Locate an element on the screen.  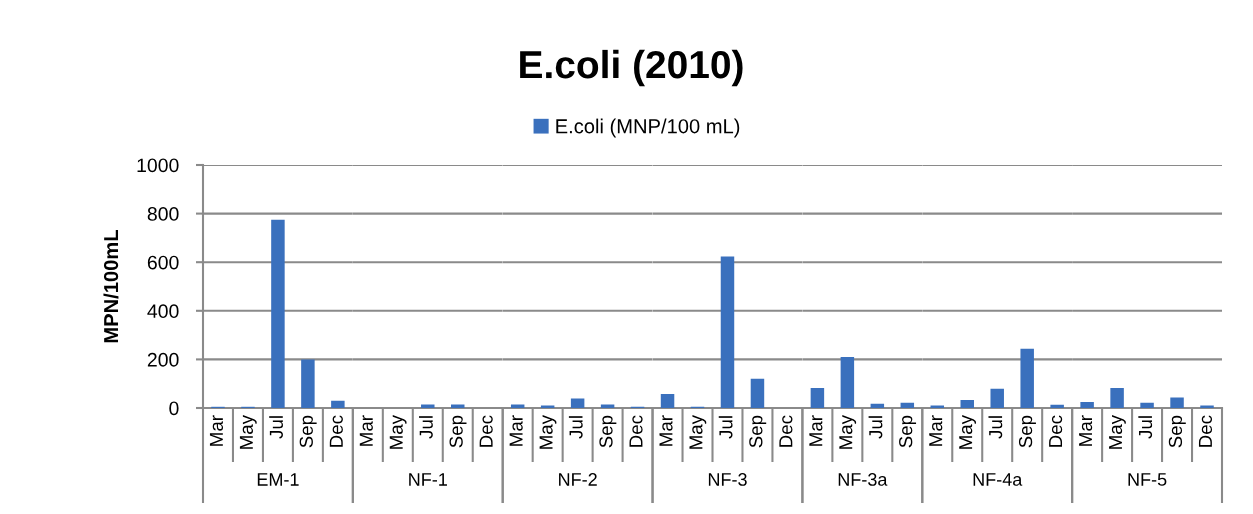
x-axis-title: NF-1 is located at coordinates (428, 479).